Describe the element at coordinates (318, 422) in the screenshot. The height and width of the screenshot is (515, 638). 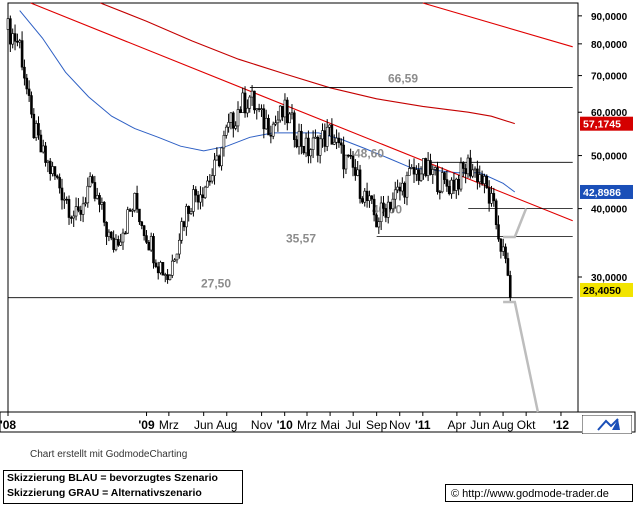
I see `x-axis-strip` at that location.